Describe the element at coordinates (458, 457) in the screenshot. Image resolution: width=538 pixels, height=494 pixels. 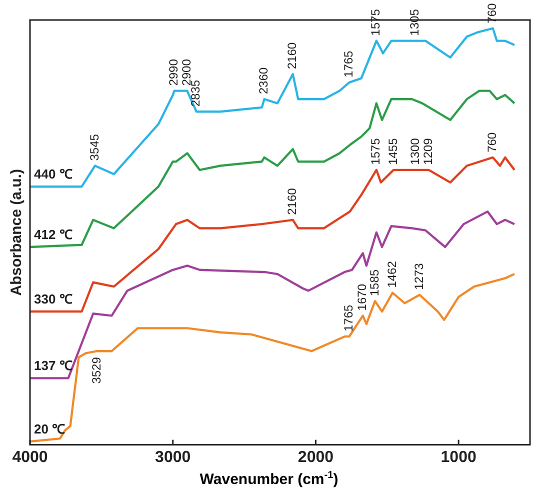
I see `x-tick-label: 1000` at that location.